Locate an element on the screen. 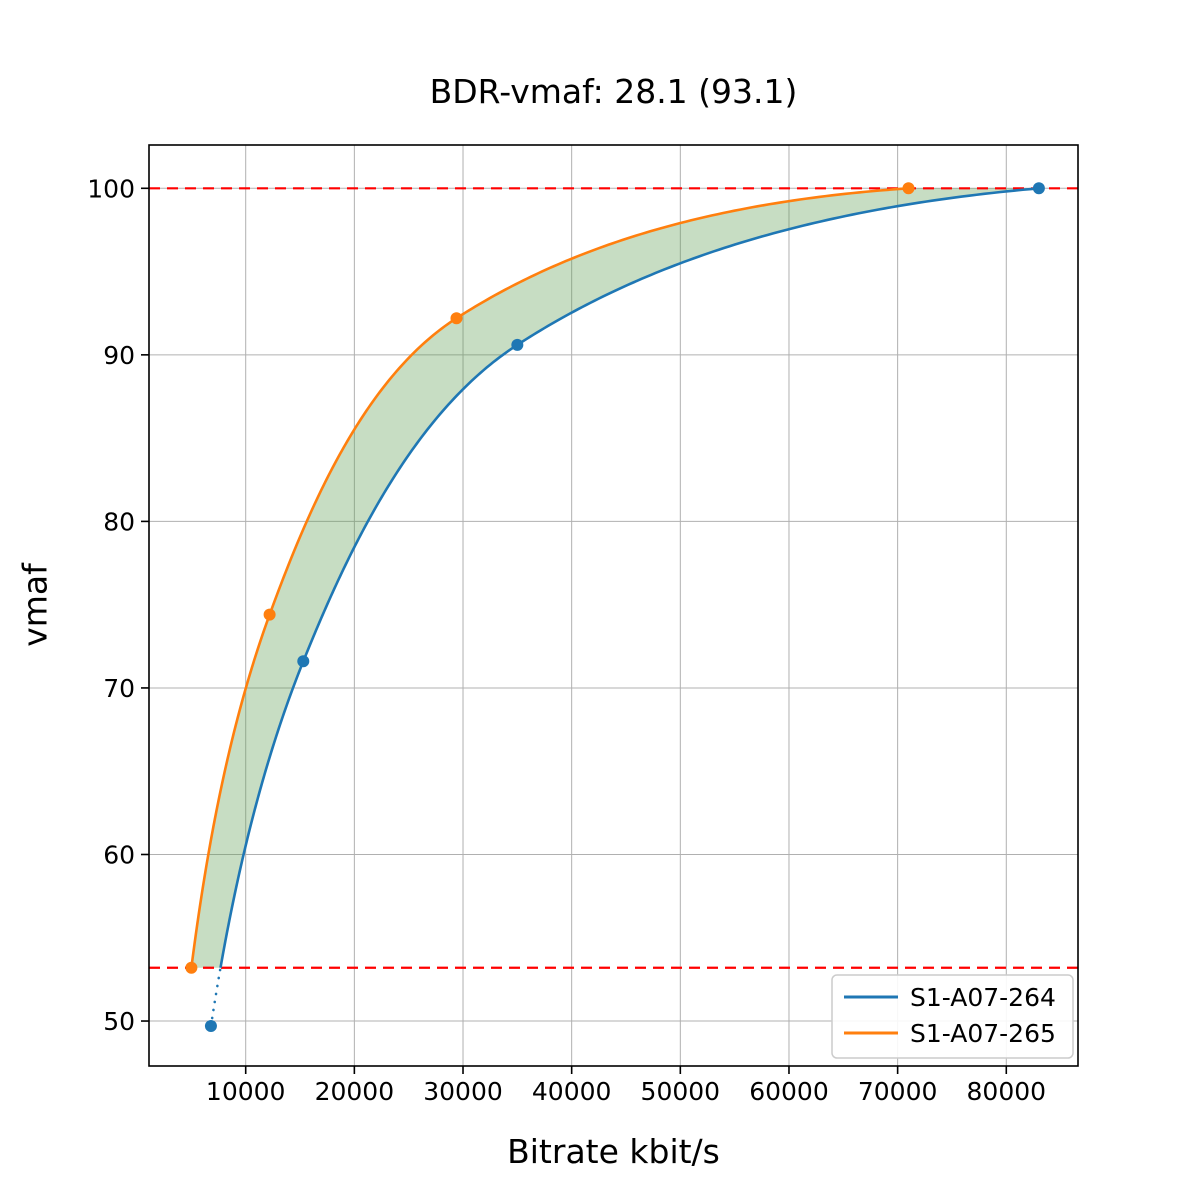  series-s1-a07-264-dotted is located at coordinates (215, 997).